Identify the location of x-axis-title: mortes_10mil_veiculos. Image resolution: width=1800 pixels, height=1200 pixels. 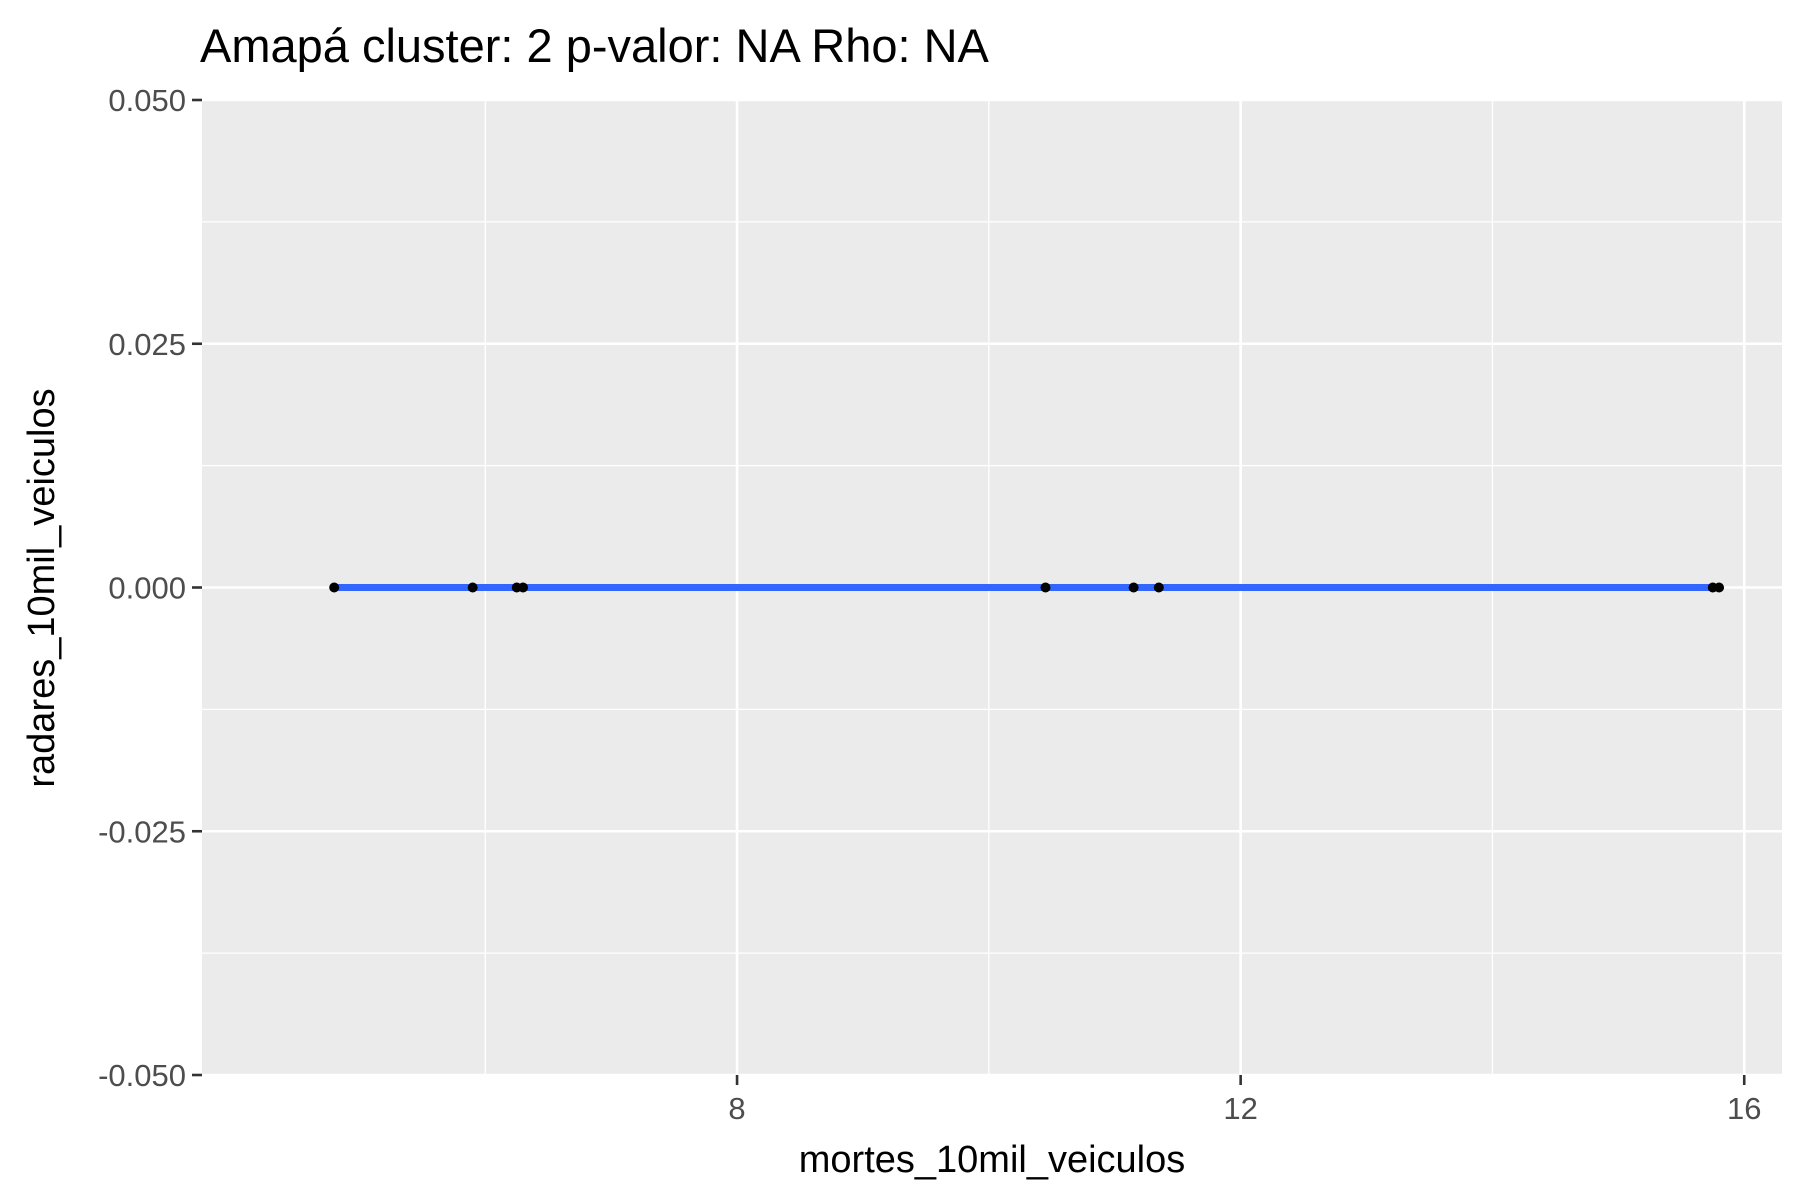
(992, 1160).